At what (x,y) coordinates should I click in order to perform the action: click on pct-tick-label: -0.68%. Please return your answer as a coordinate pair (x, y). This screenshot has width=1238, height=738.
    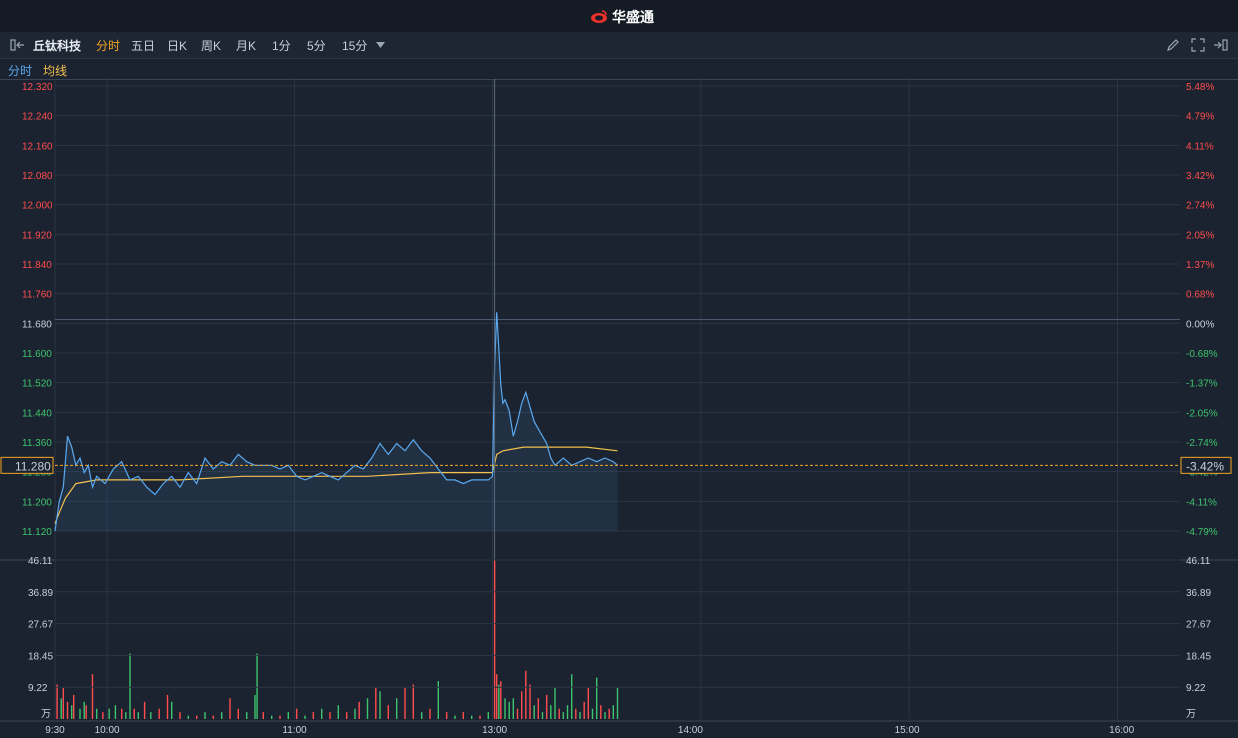
    Looking at the image, I should click on (1202, 354).